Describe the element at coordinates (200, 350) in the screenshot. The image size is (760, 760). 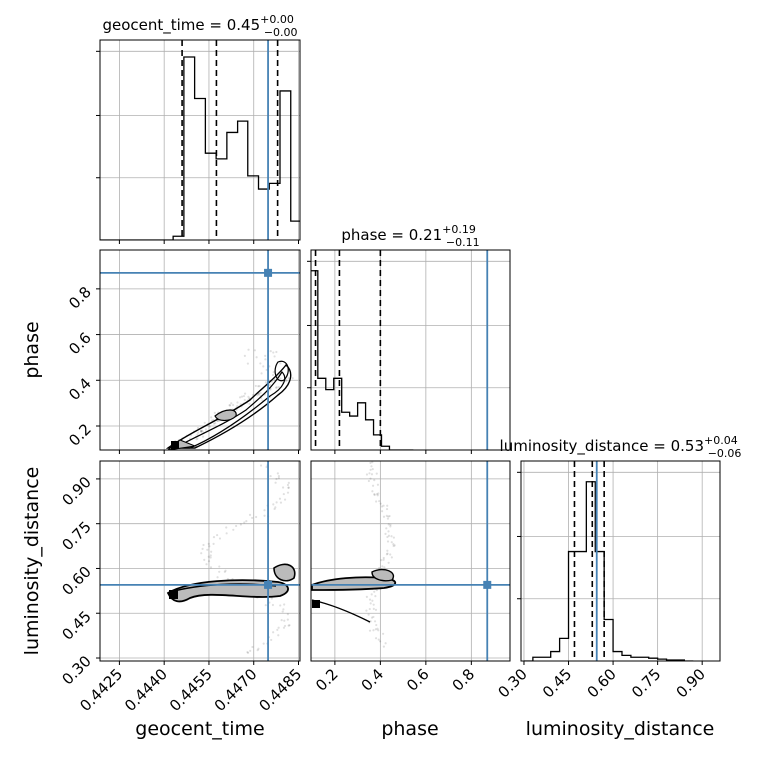
I see `panel-1-data` at that location.